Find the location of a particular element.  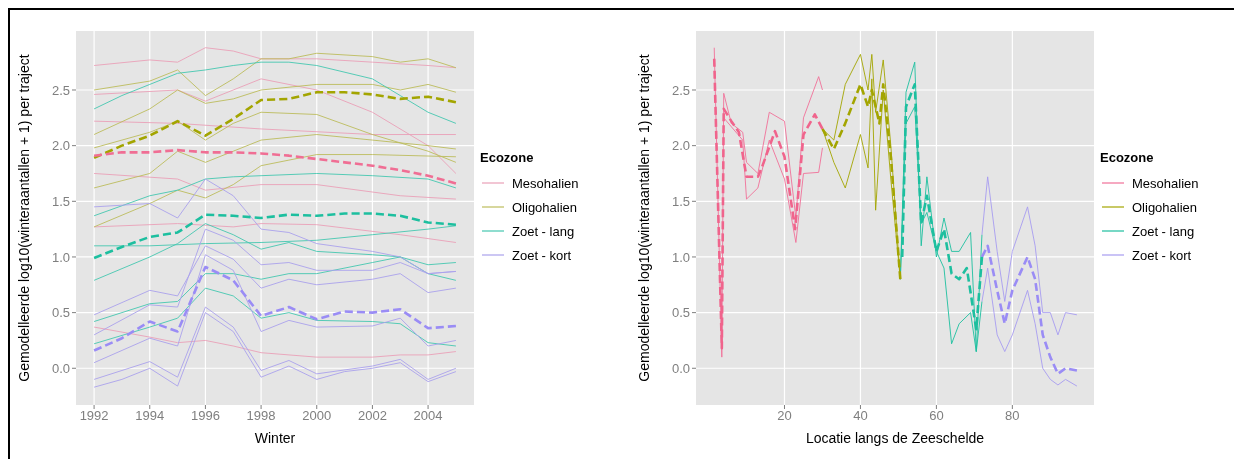

x-tick-label: 1998 is located at coordinates (261, 416).